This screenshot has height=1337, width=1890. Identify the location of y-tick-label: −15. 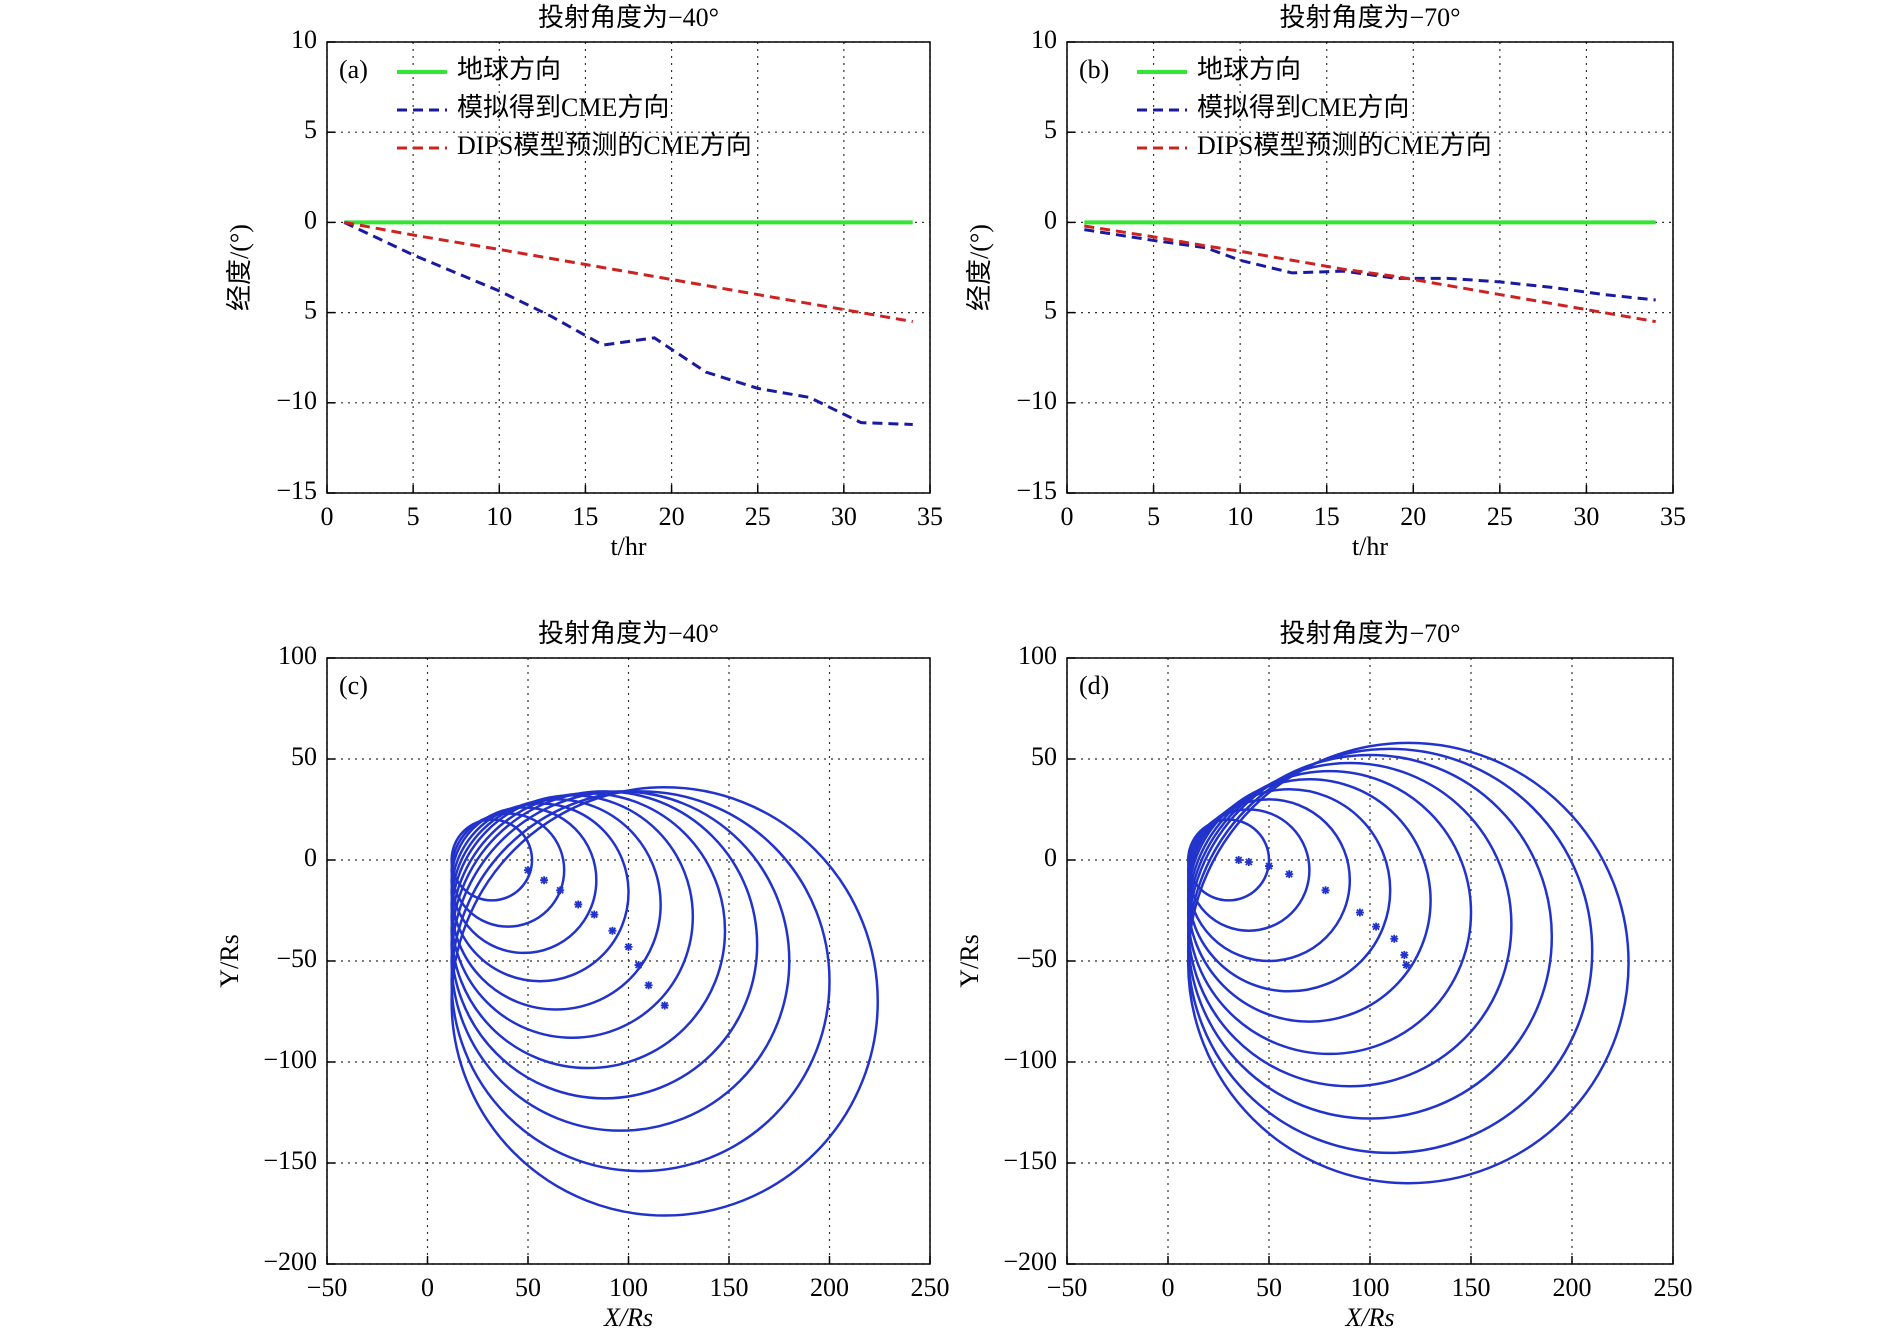
(1036, 490).